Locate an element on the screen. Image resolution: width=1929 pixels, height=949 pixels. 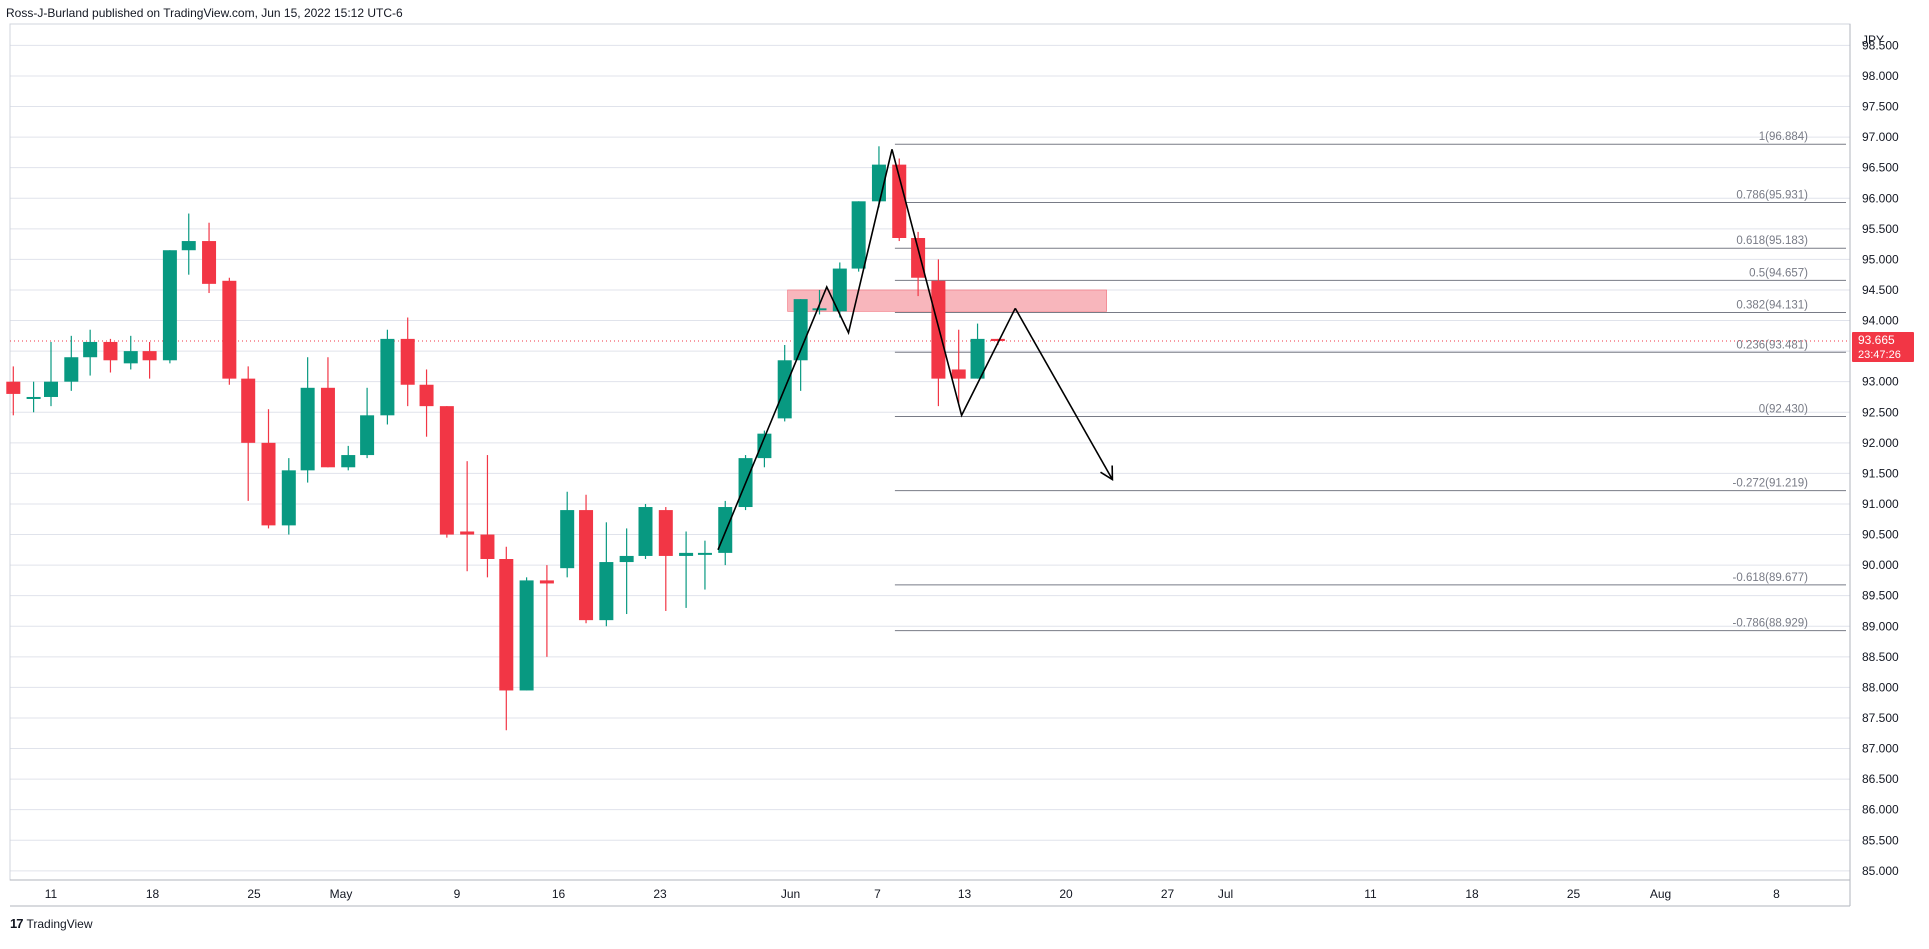
y-tick-label: 89.500 is located at coordinates (1880, 596).